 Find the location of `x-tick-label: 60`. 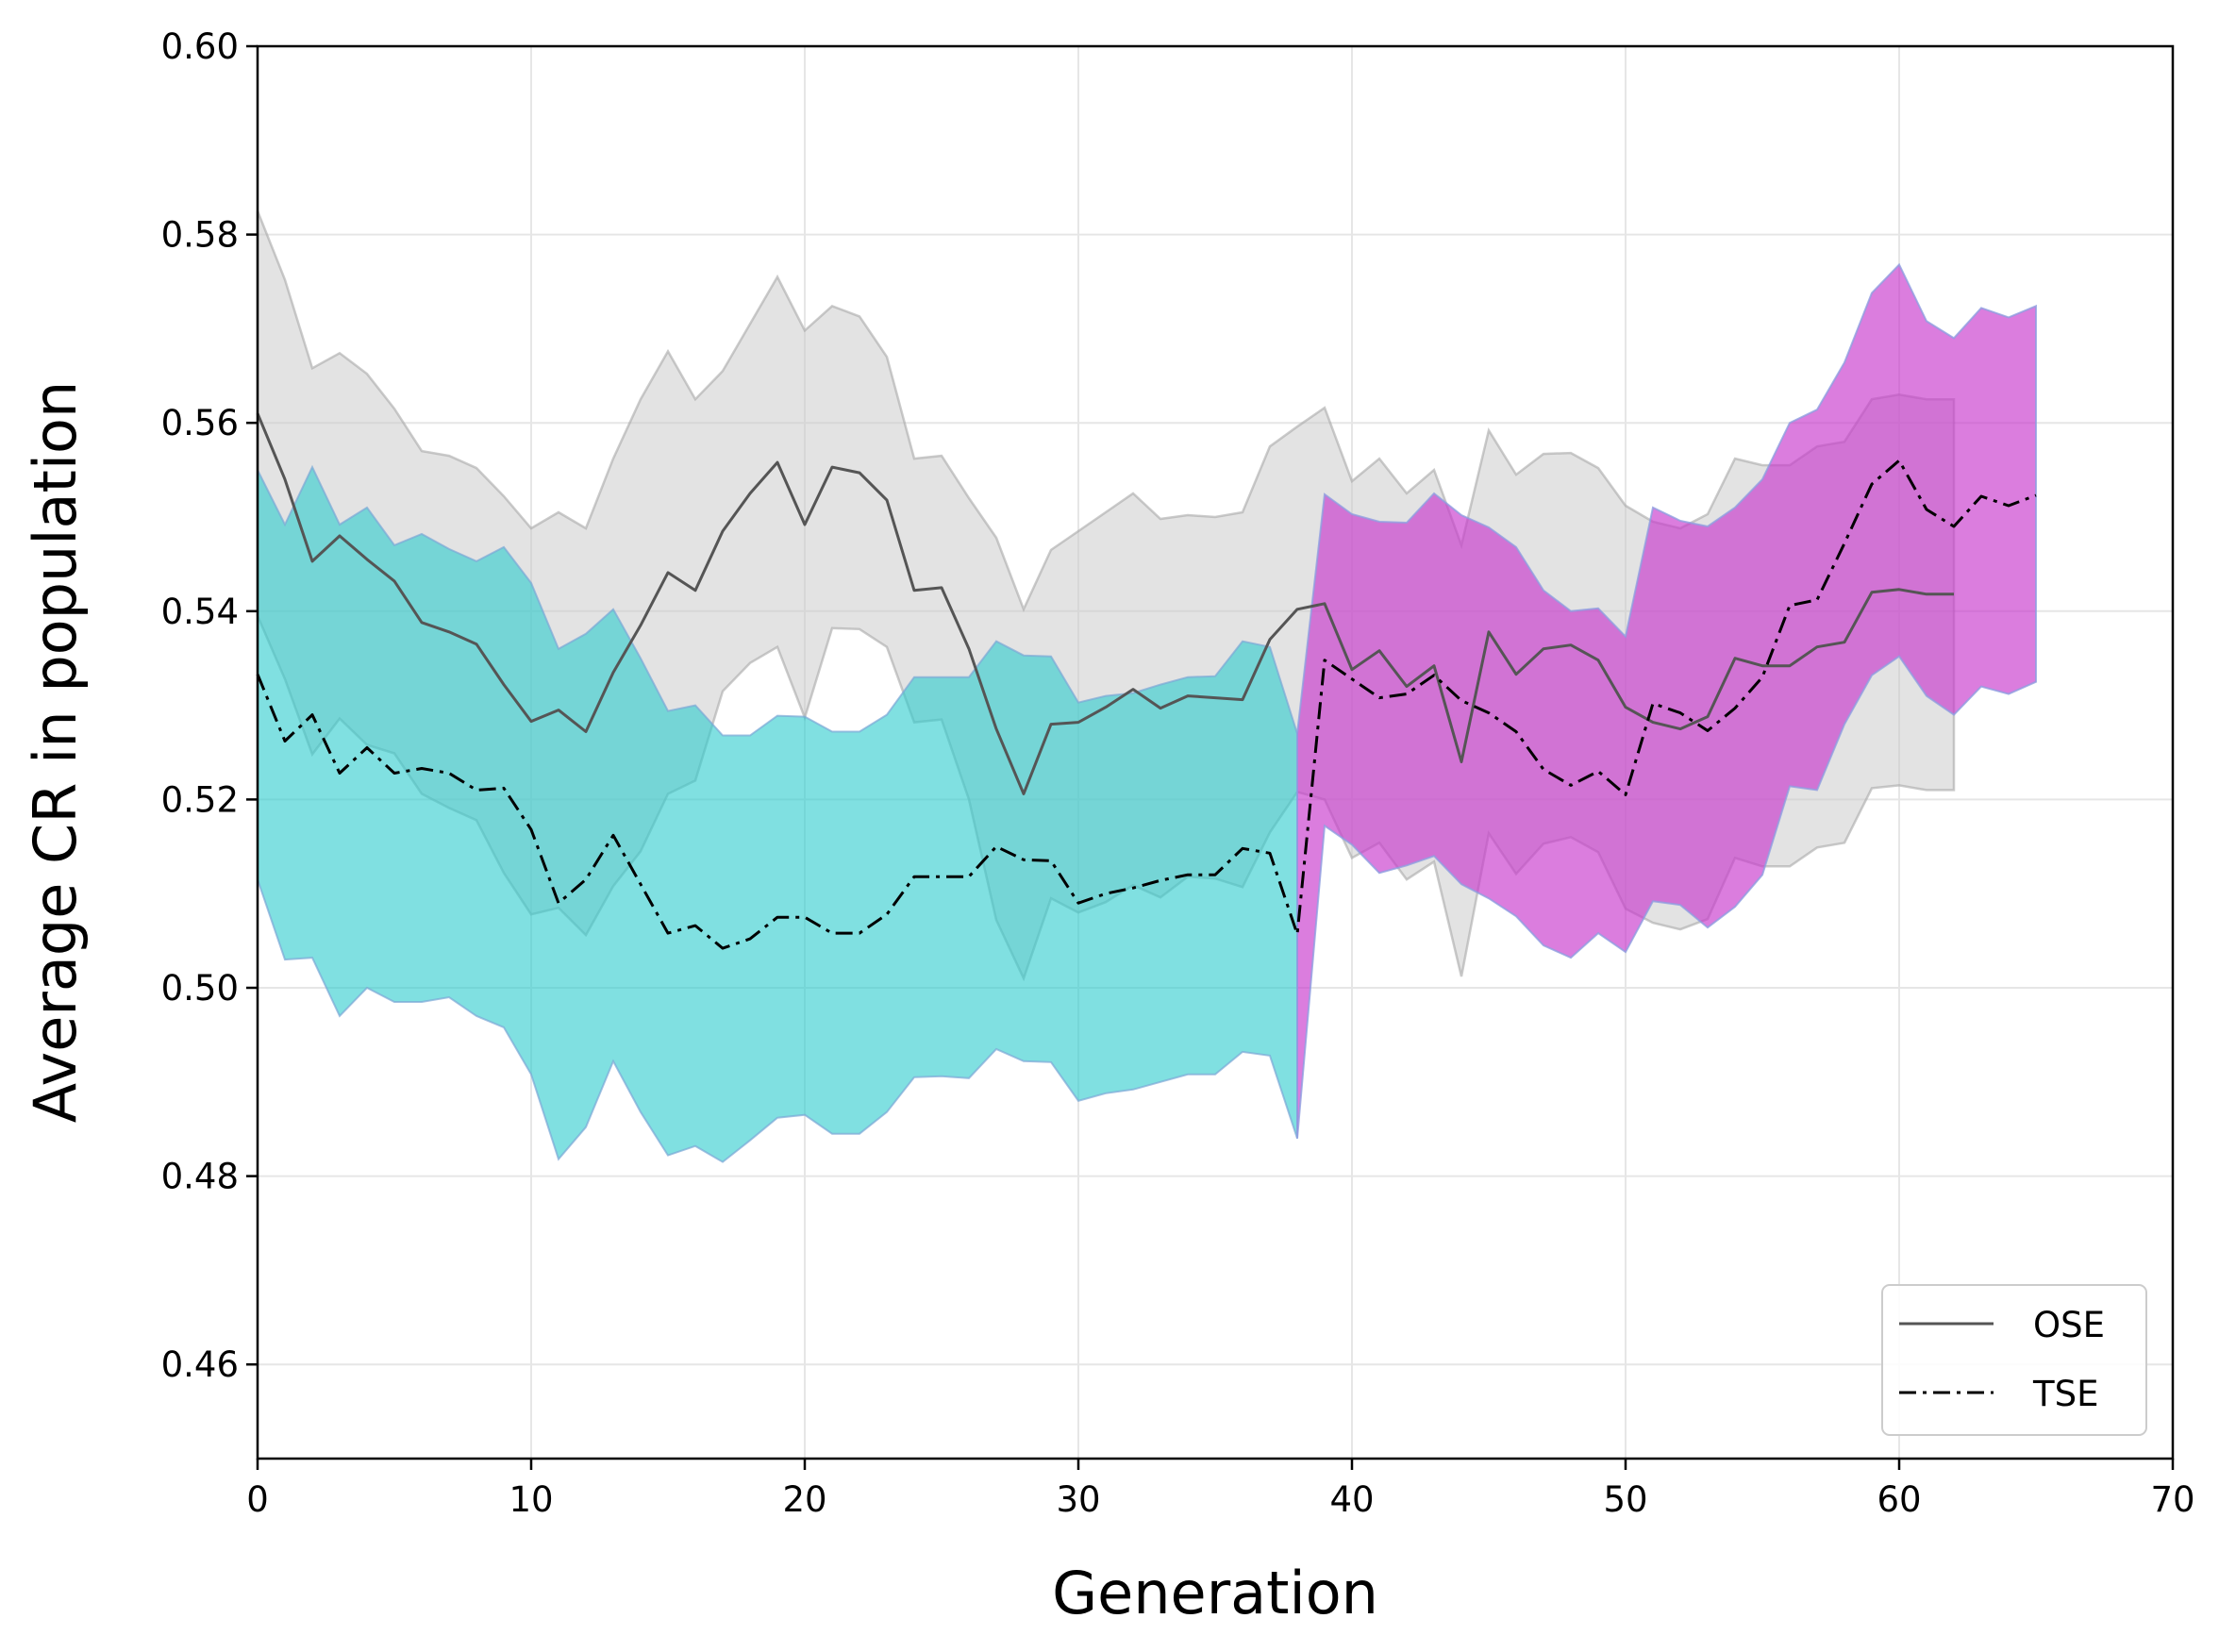

x-tick-label: 60 is located at coordinates (1899, 1499).